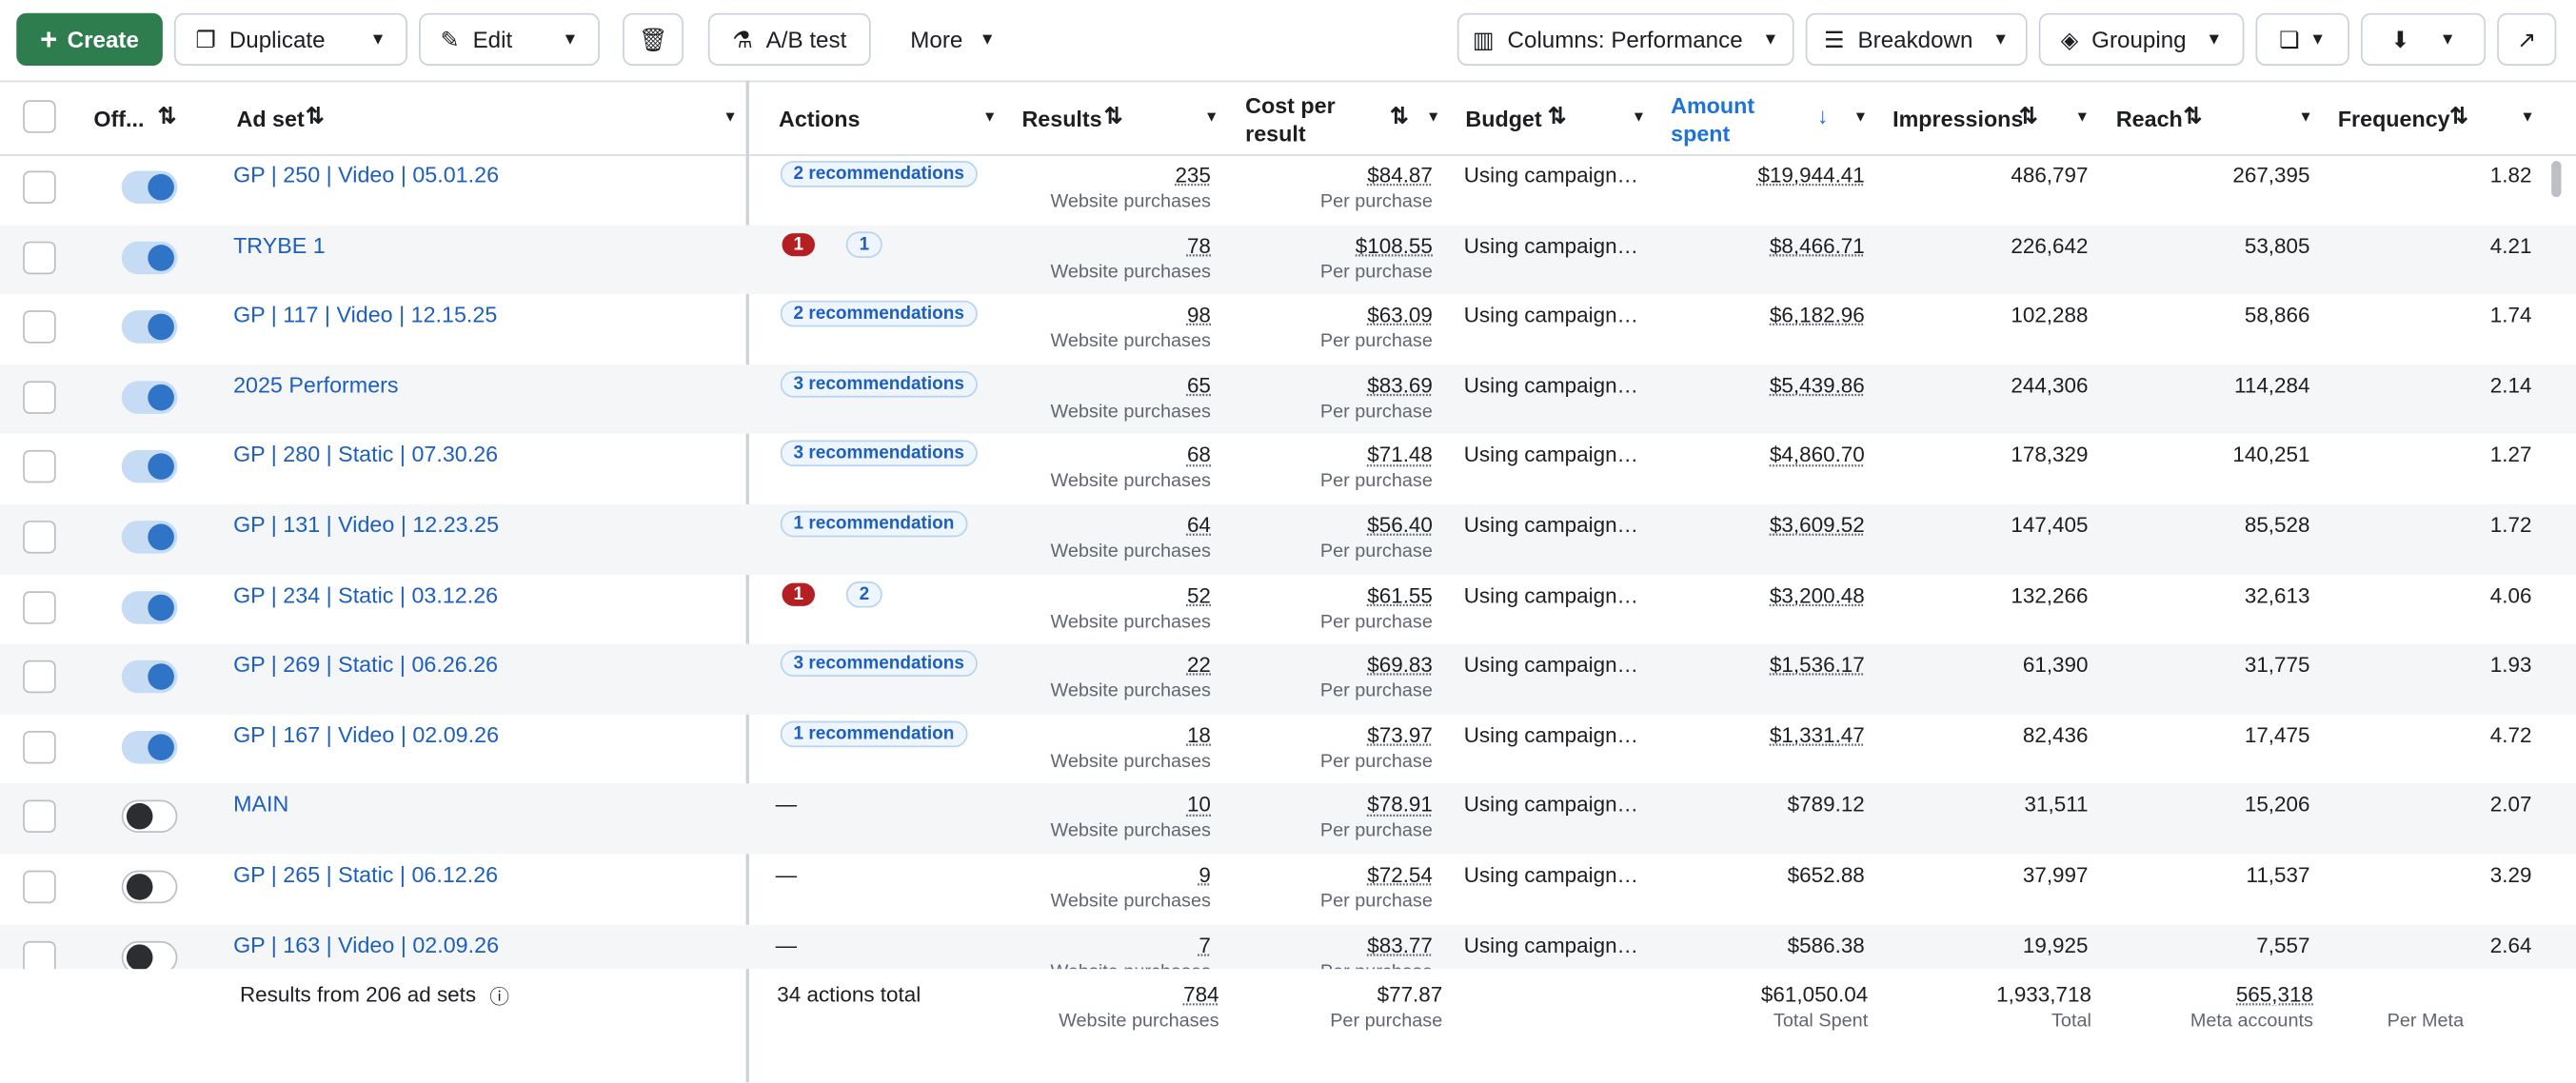 The width and height of the screenshot is (2576, 1083). What do you see at coordinates (270, 119) in the screenshot?
I see `column-header: Ad set` at bounding box center [270, 119].